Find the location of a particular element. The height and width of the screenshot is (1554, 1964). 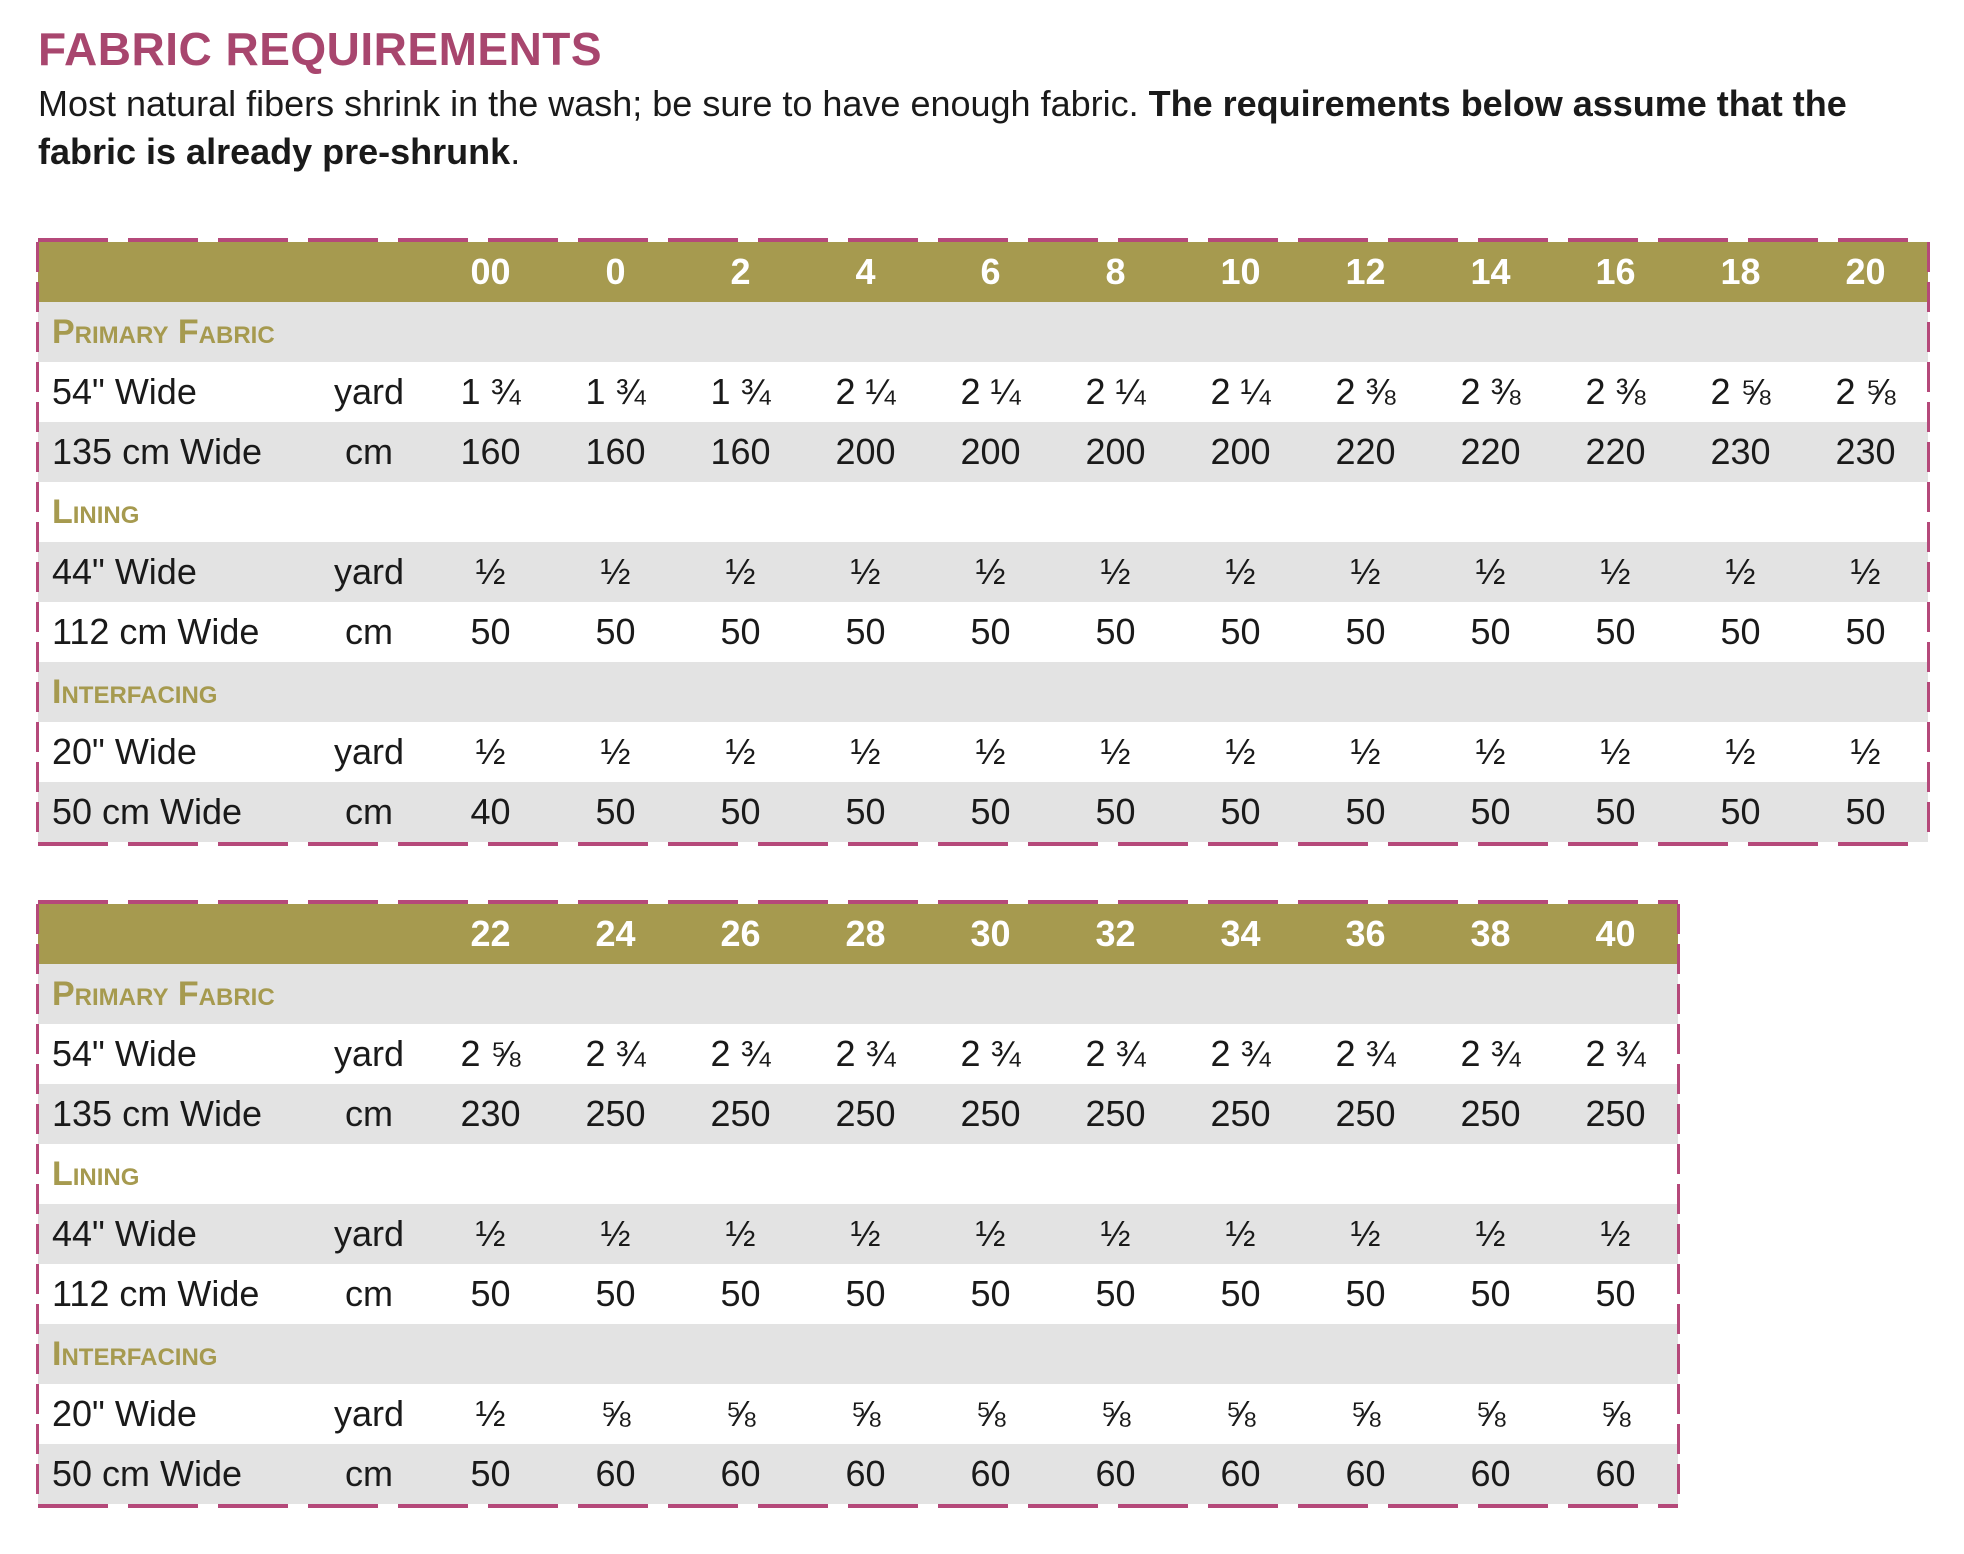

size-header-cell: 0 is located at coordinates (615, 271).